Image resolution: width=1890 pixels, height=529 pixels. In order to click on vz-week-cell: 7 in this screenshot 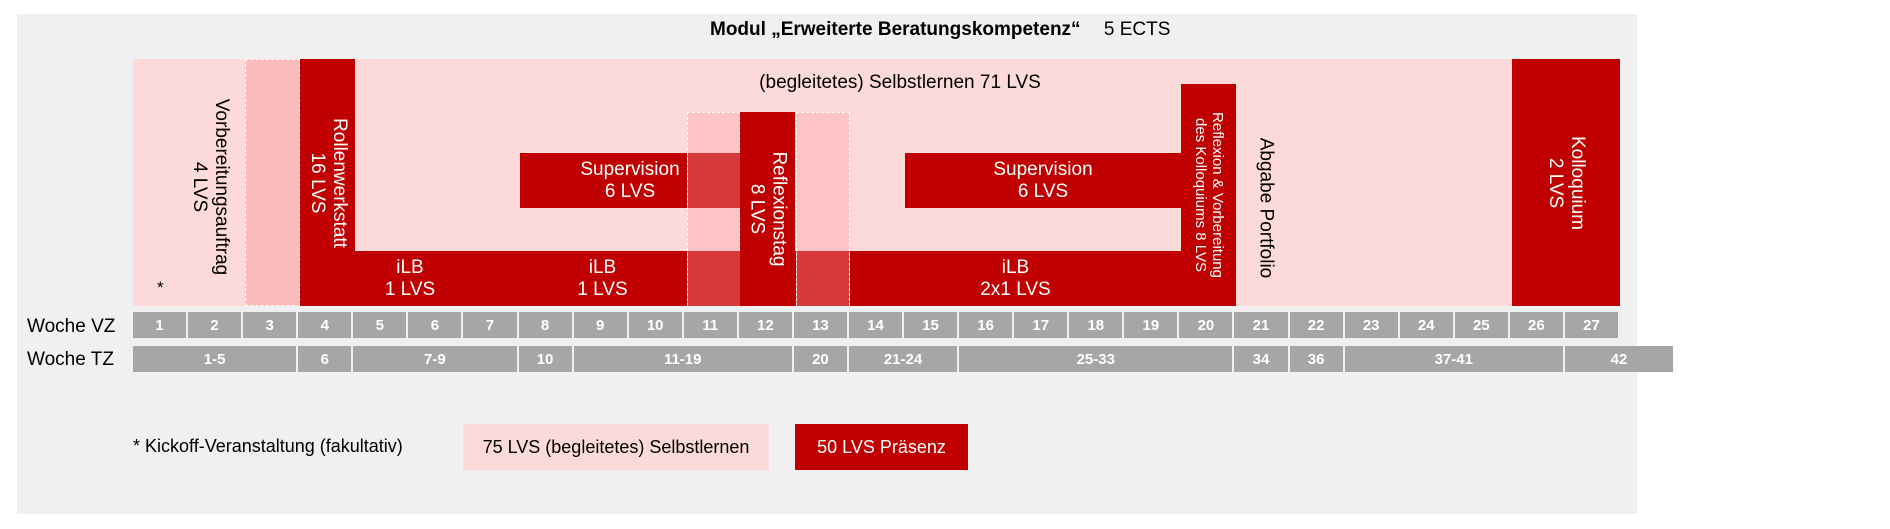, I will do `click(490, 325)`.